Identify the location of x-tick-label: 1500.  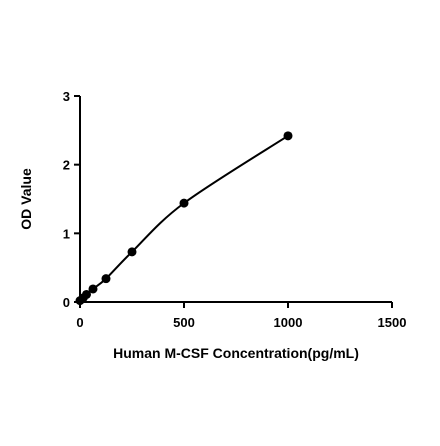
(392, 322).